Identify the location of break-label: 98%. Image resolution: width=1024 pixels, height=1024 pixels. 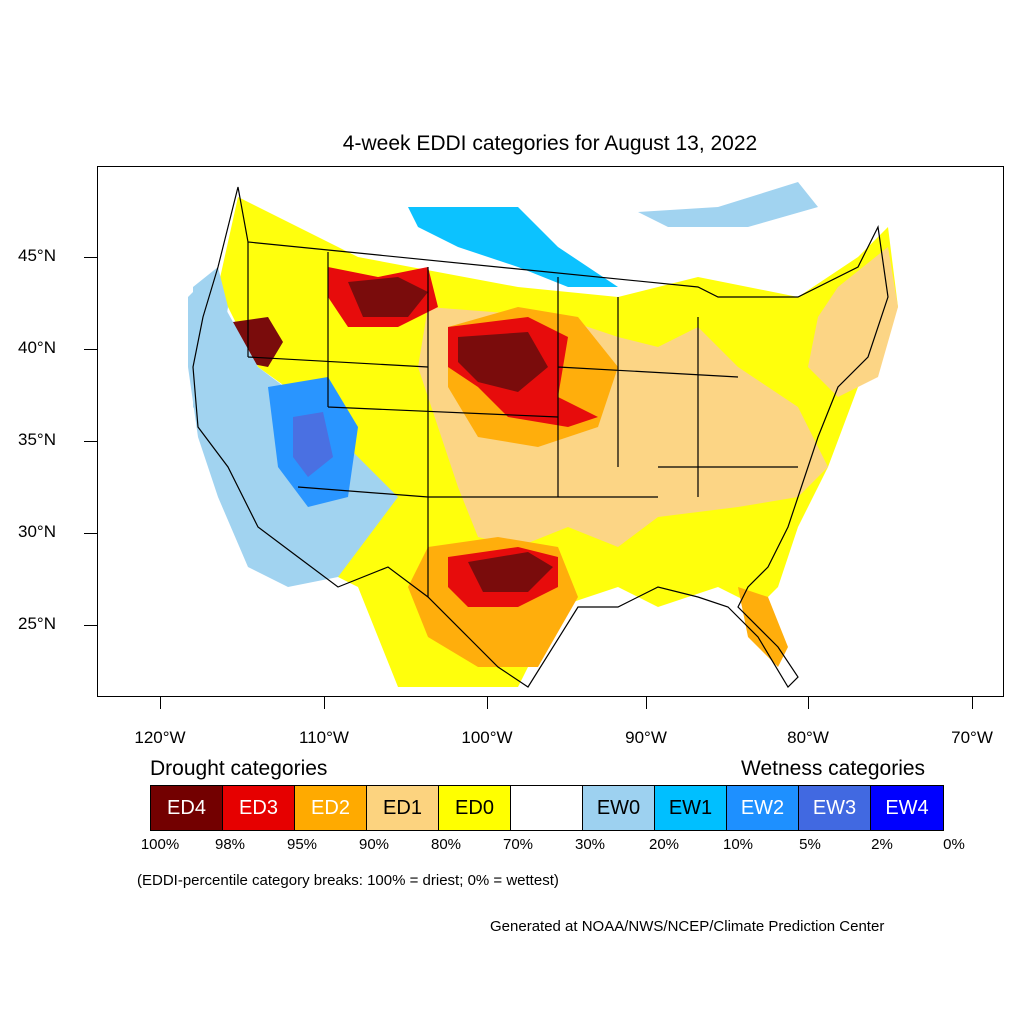
(230, 844).